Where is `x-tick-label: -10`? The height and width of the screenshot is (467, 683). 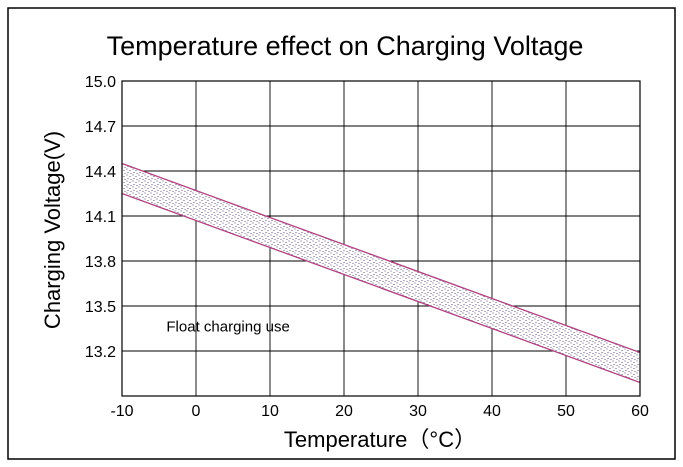
x-tick-label: -10 is located at coordinates (121, 411).